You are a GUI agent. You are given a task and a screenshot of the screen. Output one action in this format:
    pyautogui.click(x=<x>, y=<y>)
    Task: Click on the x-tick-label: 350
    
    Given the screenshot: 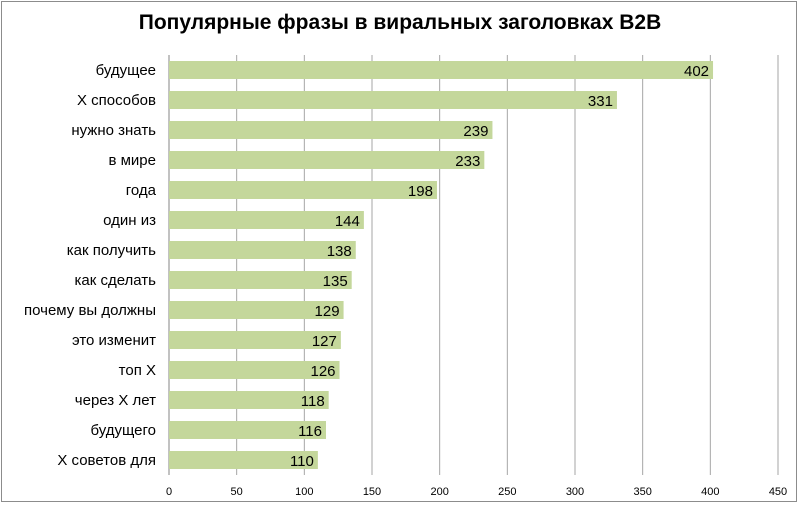 What is the action you would take?
    pyautogui.click(x=642, y=492)
    